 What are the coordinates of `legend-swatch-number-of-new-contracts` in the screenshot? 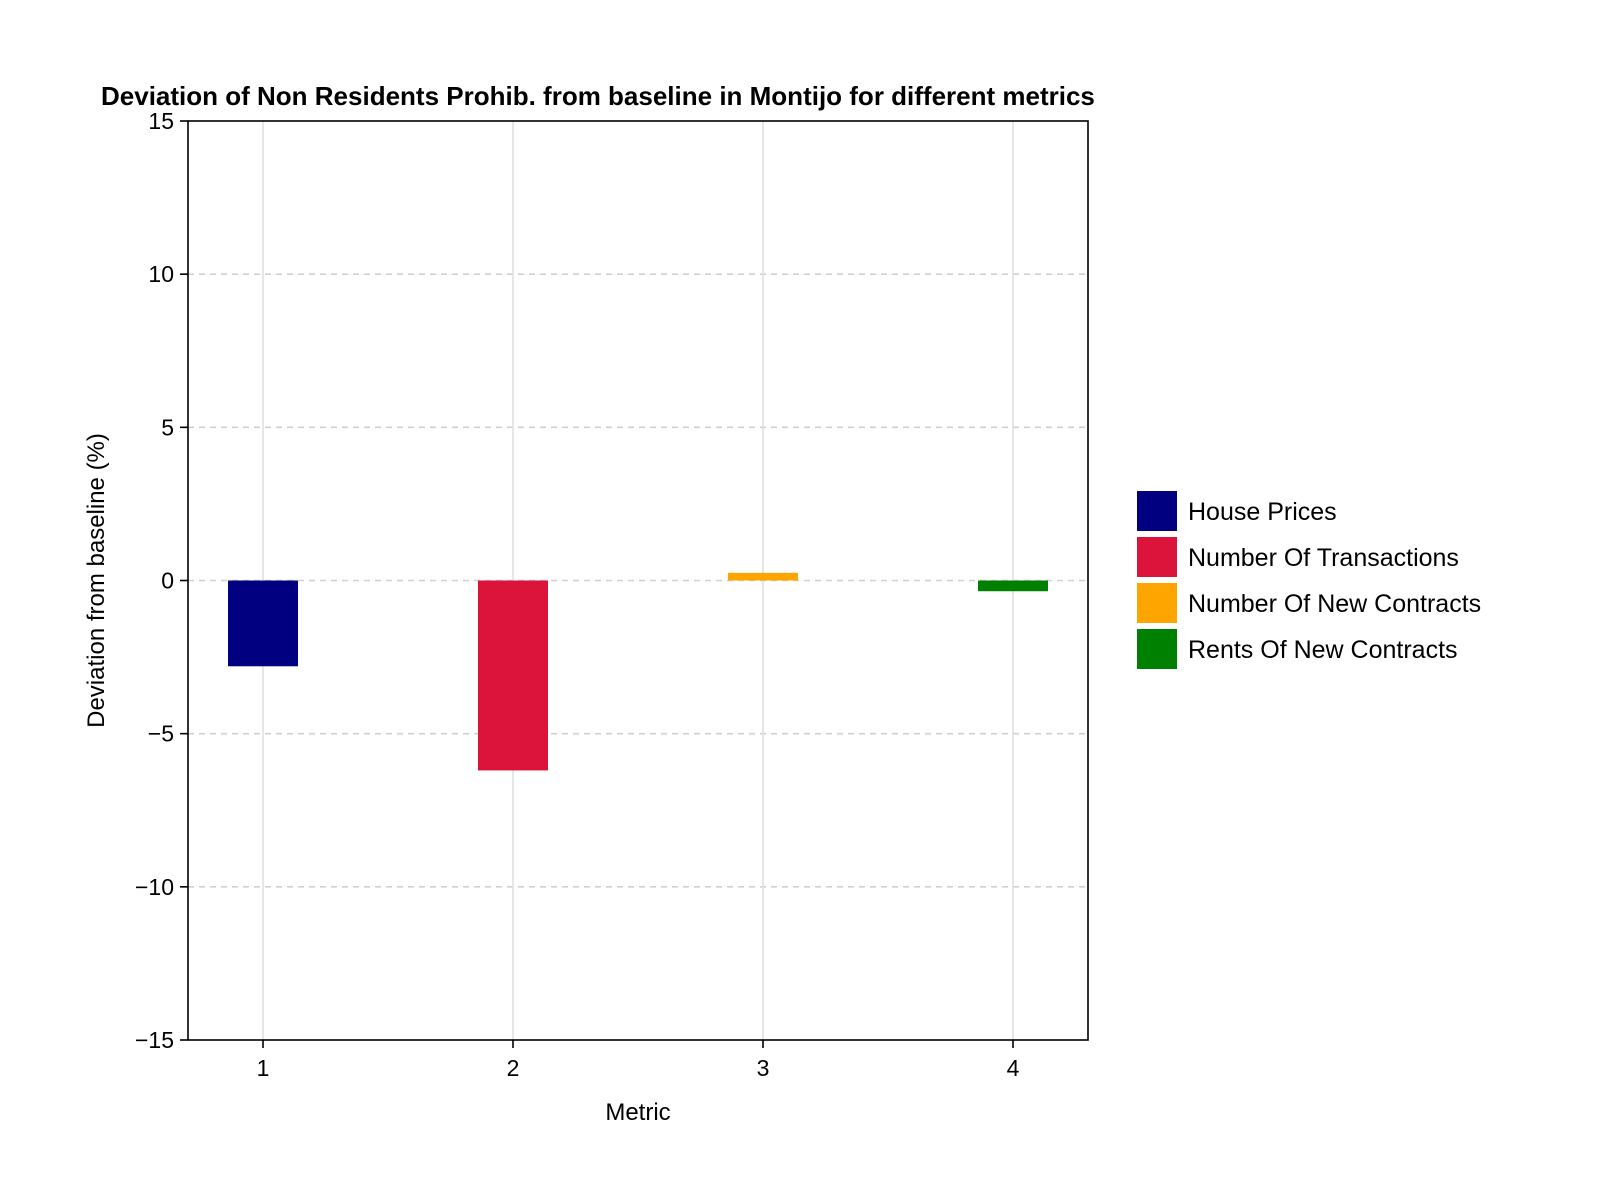 It's located at (1157, 603).